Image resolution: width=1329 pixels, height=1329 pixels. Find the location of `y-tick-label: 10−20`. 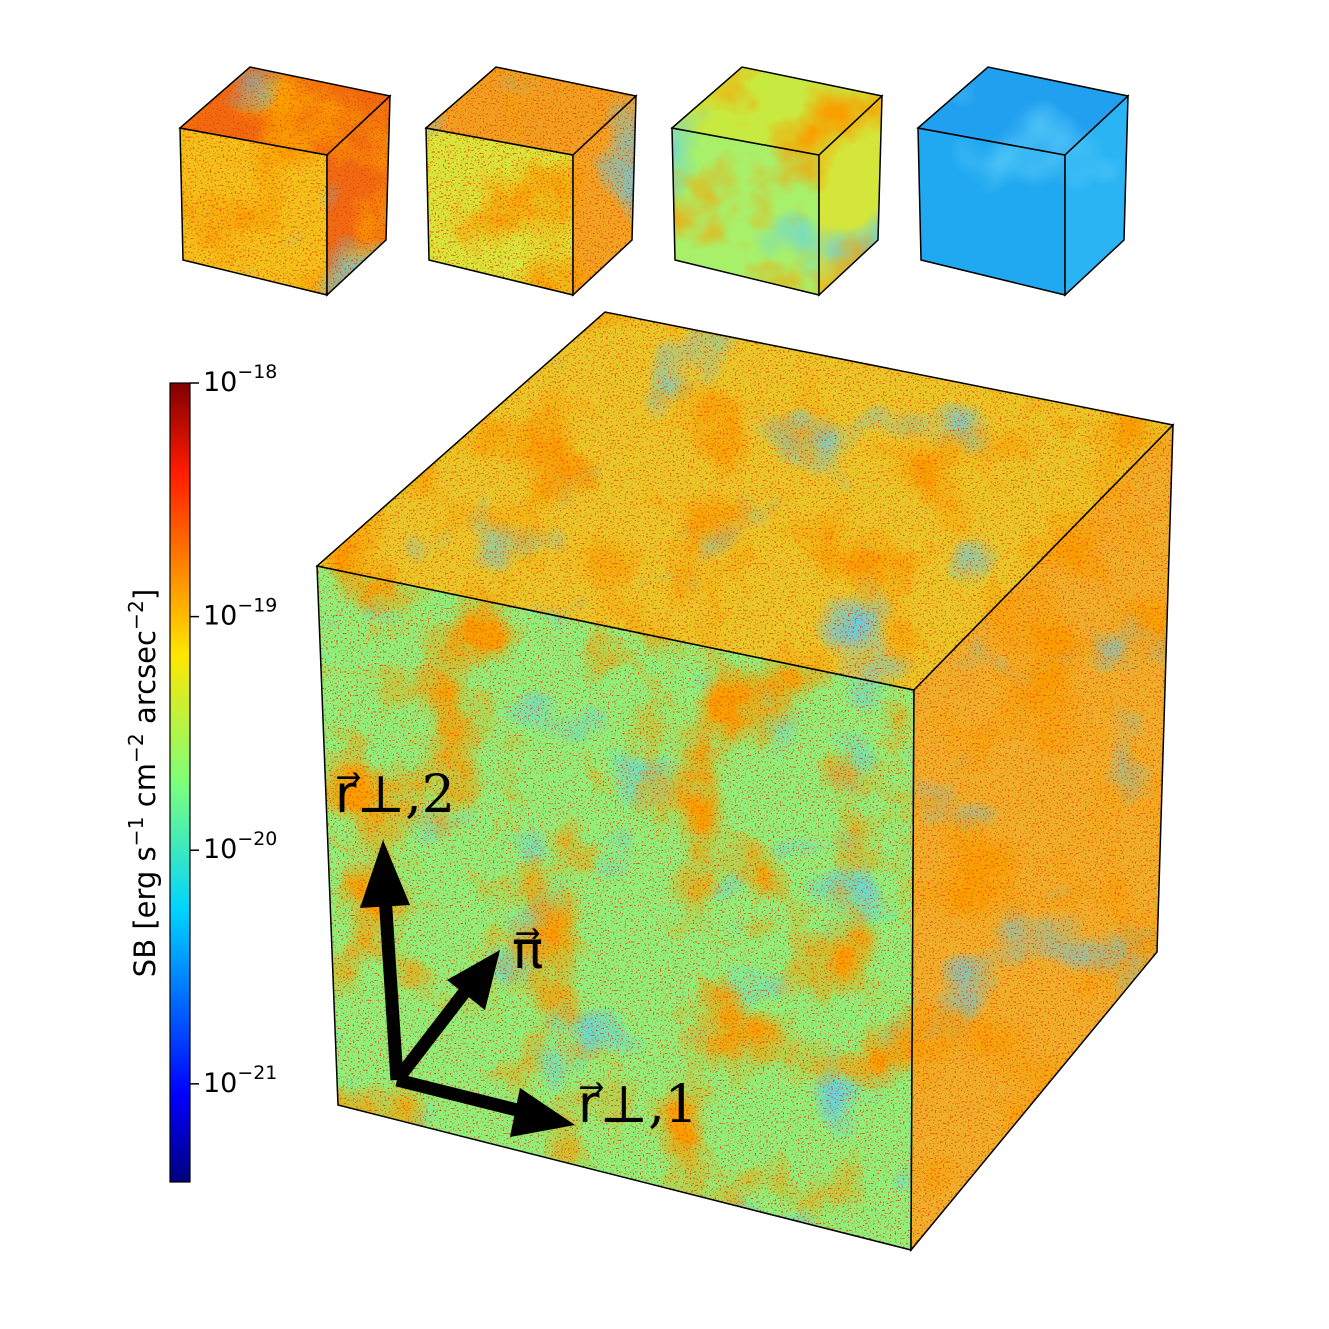

y-tick-label: 10−20 is located at coordinates (240, 846).